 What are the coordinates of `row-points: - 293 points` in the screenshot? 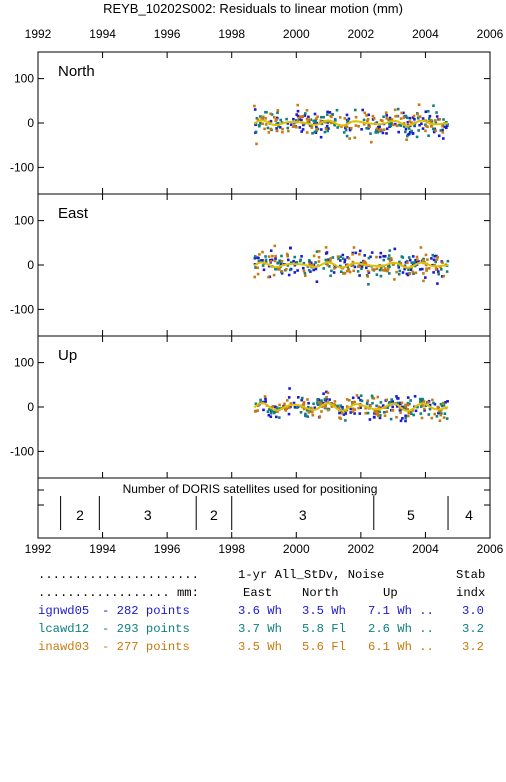 It's located at (146, 629).